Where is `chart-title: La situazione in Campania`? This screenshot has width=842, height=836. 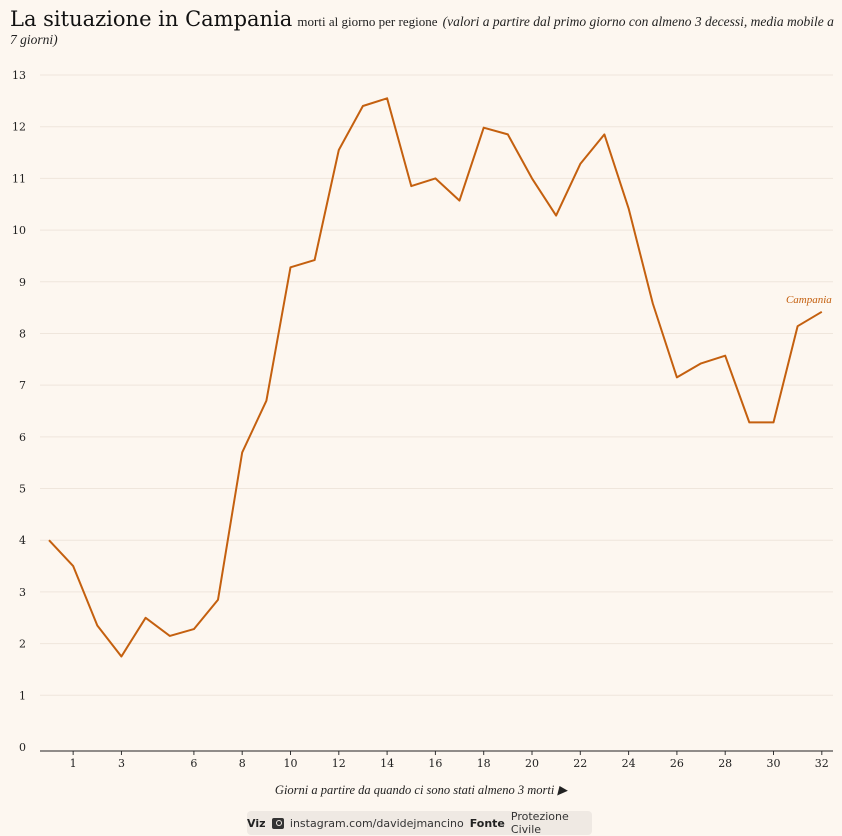 chart-title: La situazione in Campania is located at coordinates (151, 19).